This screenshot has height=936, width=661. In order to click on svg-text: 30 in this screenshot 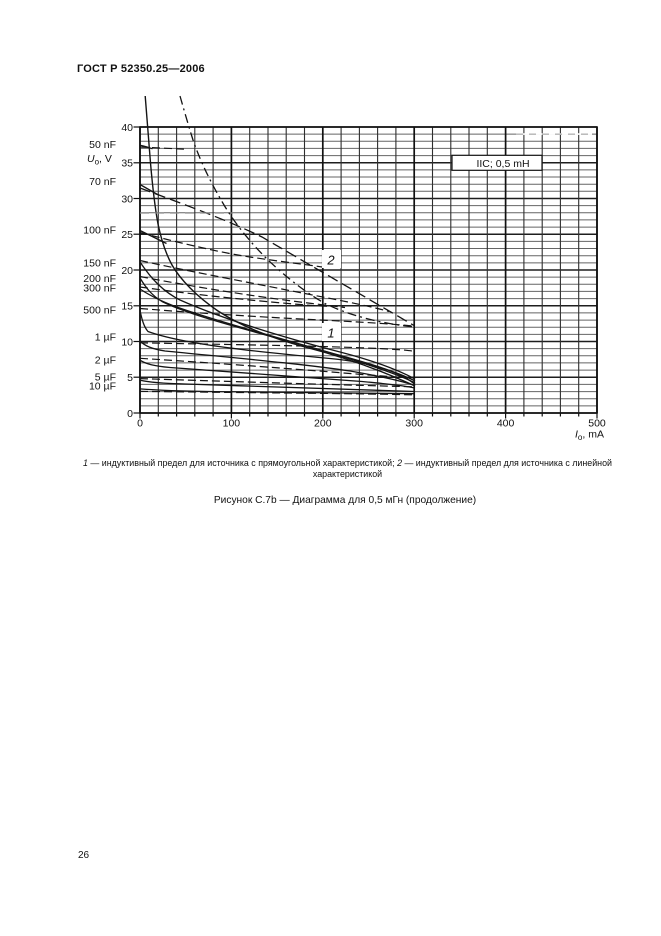, I will do `click(127, 199)`.